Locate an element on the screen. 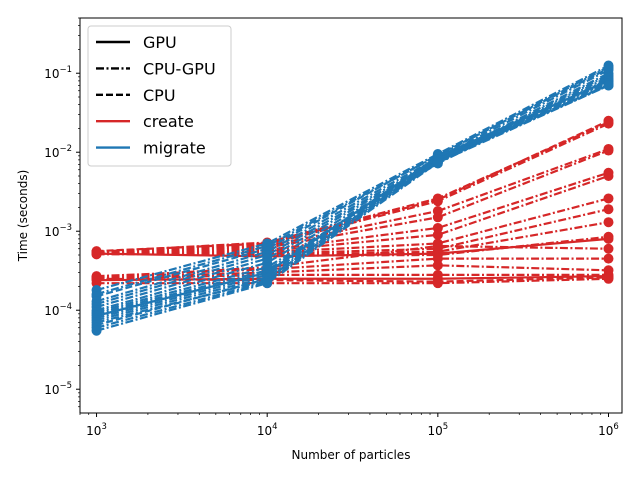 Image resolution: width=640 pixels, height=480 pixels. x-tick-label: 10⁵ is located at coordinates (437, 430).